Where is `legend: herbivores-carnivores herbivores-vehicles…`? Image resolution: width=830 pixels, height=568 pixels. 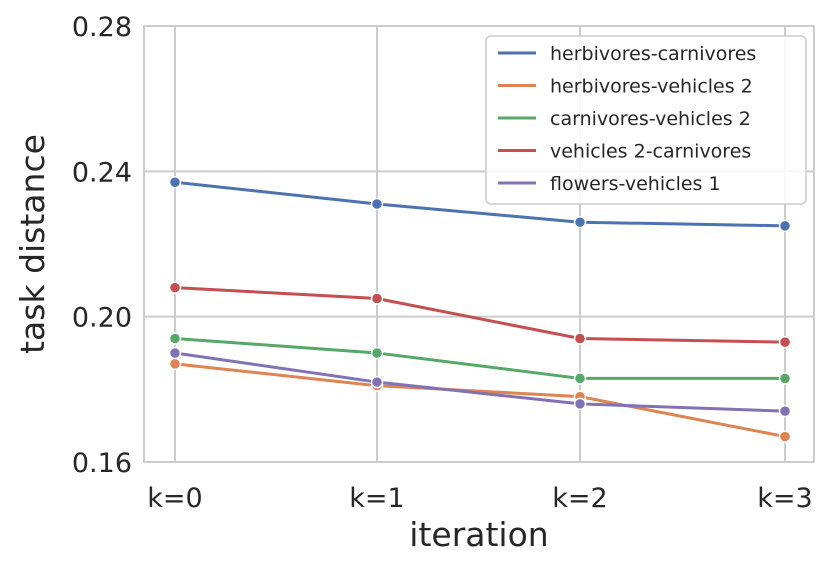 legend: herbivores-carnivores herbivores-vehicles… is located at coordinates (646, 120).